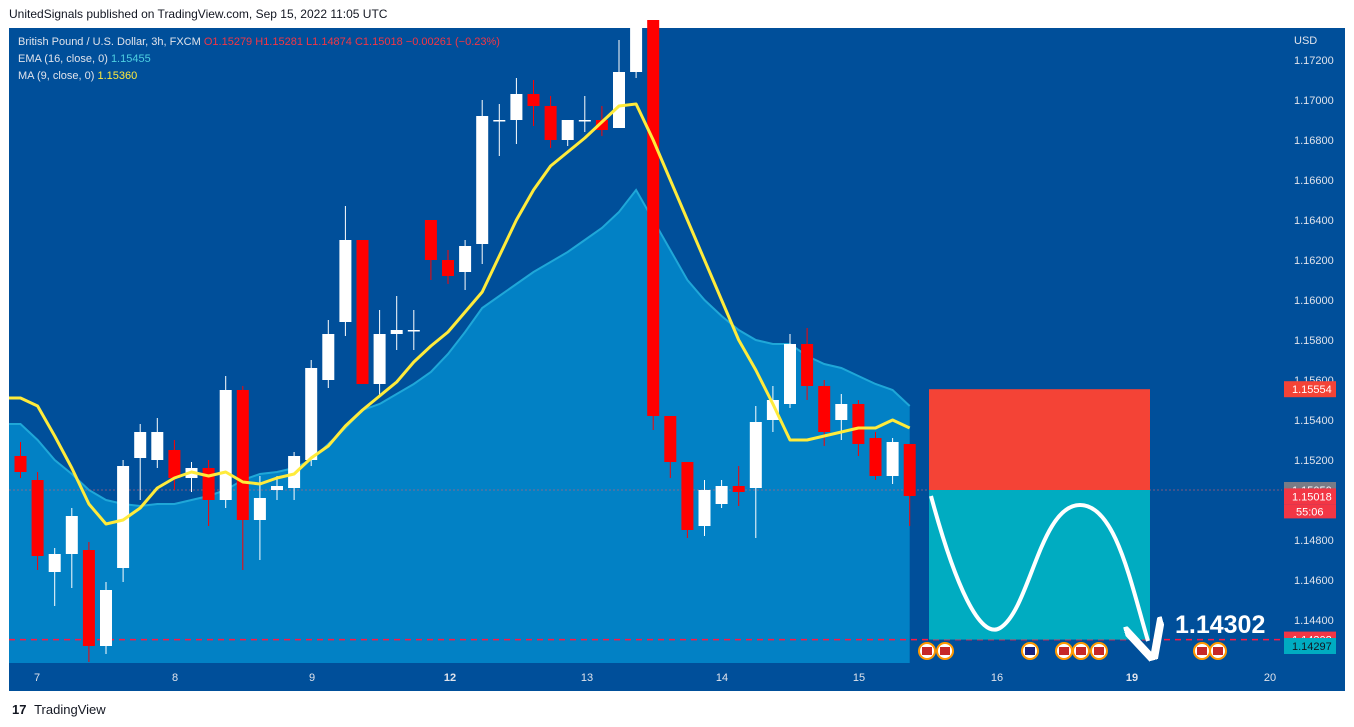  Describe the element at coordinates (63, 59) in the screenshot. I see `legend-ema-label: EMA (16, close, 0)` at that location.